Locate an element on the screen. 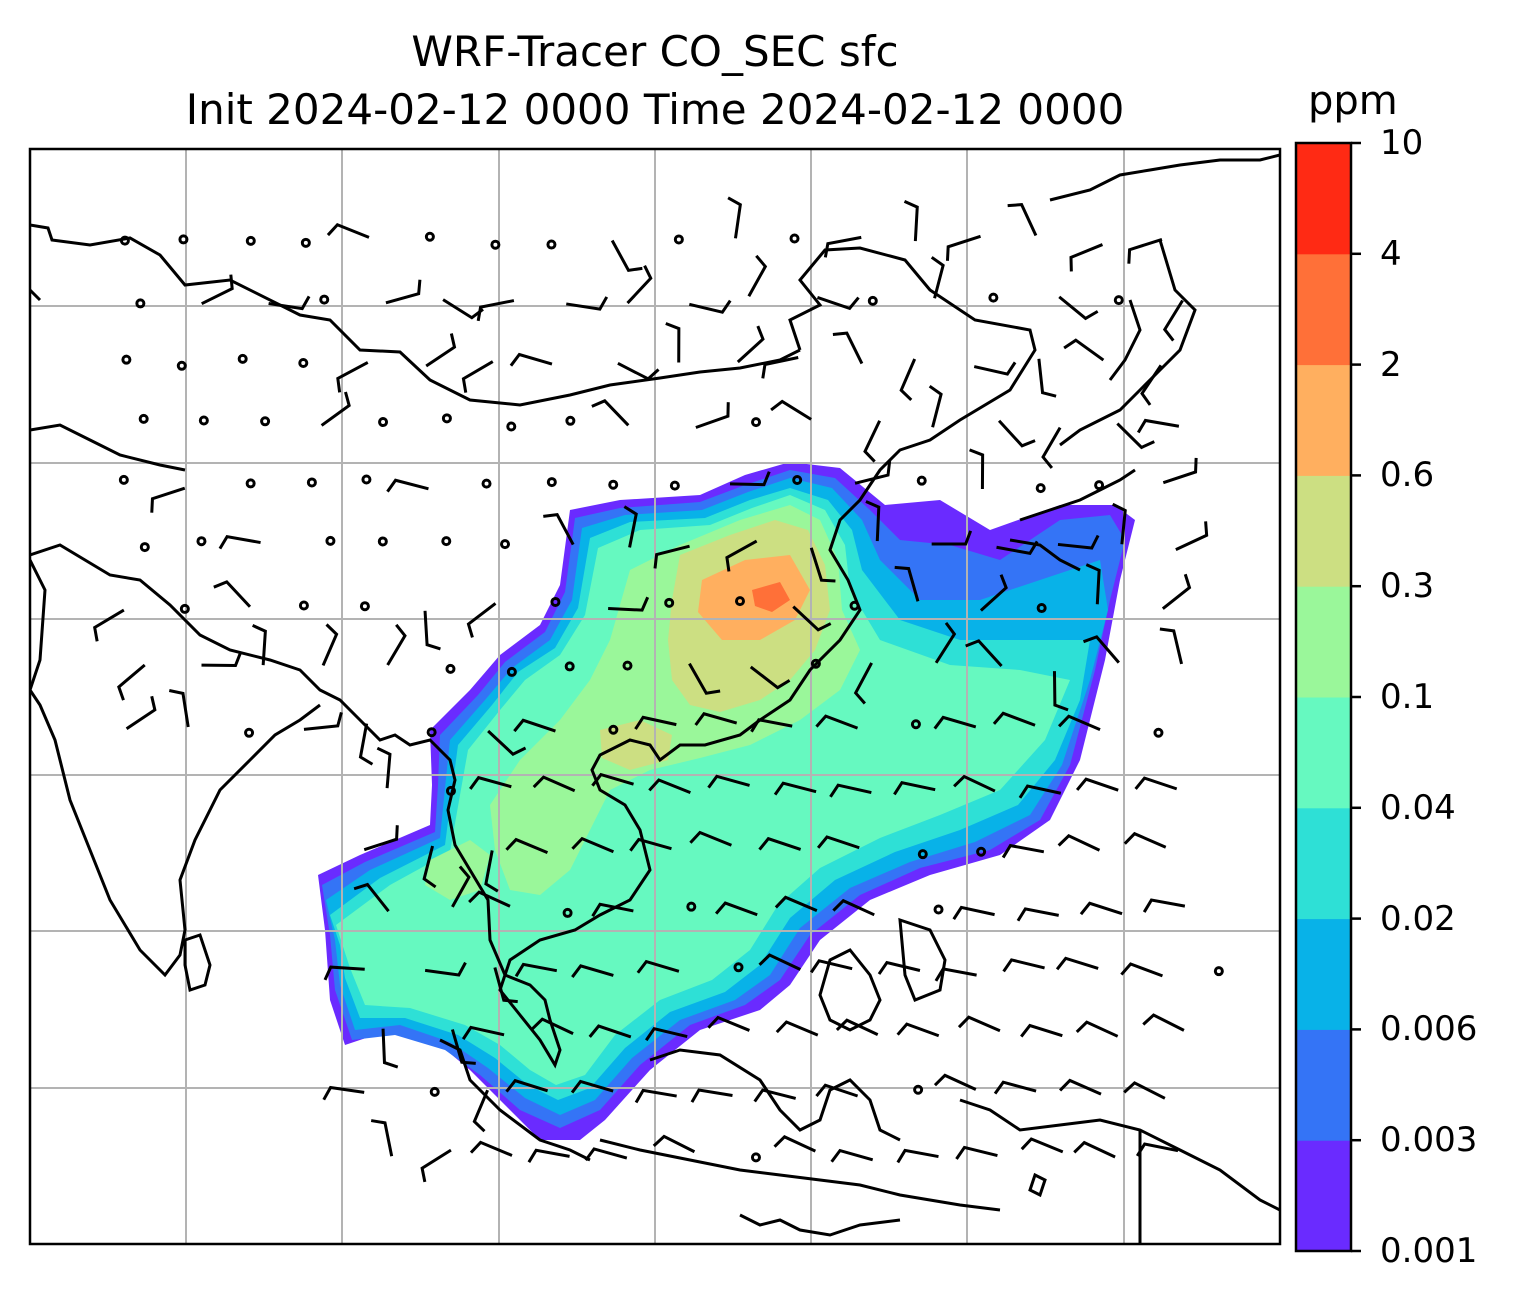  colorbar-level-label: 0.04 is located at coordinates (1418, 807).